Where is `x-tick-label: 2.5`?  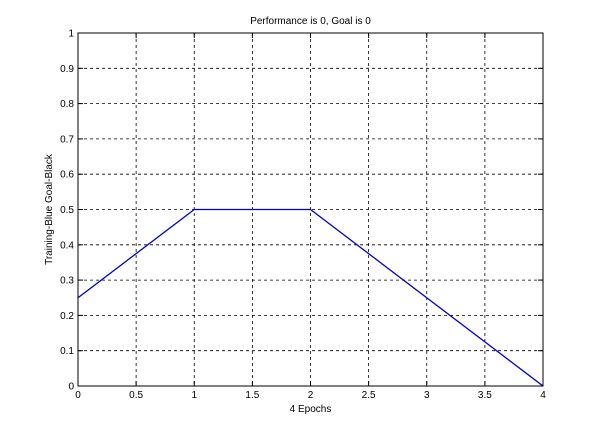 x-tick-label: 2.5 is located at coordinates (369, 395).